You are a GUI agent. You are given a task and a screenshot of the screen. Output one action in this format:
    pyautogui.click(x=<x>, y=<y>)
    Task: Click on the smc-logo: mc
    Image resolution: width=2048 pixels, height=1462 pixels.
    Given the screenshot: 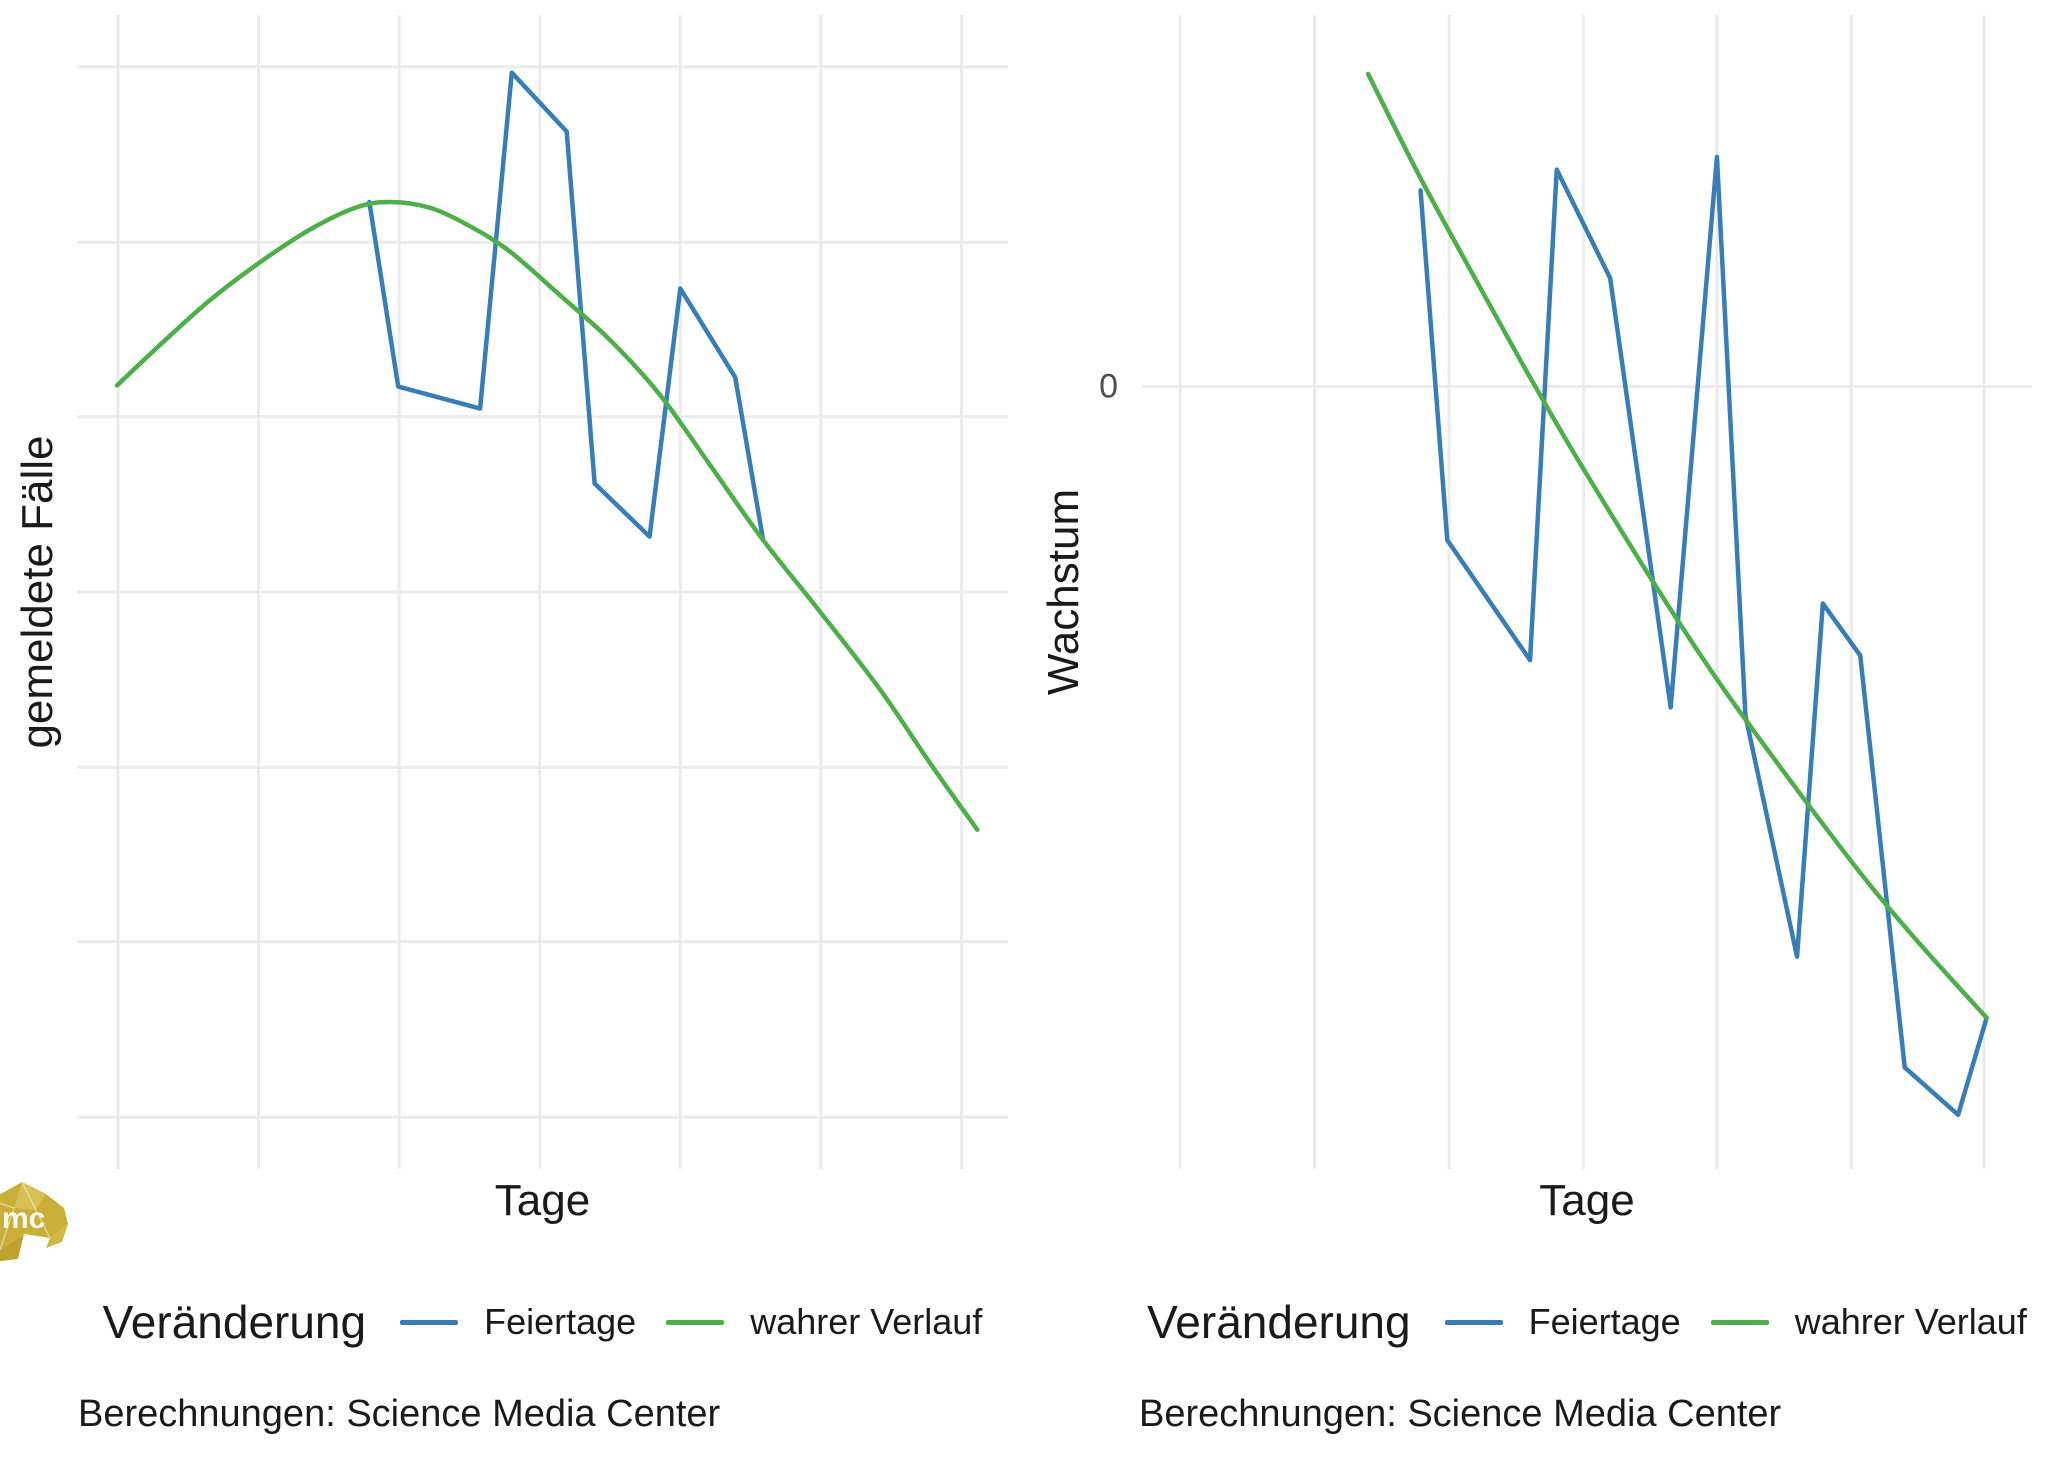 What is the action you would take?
    pyautogui.click(x=34, y=1221)
    